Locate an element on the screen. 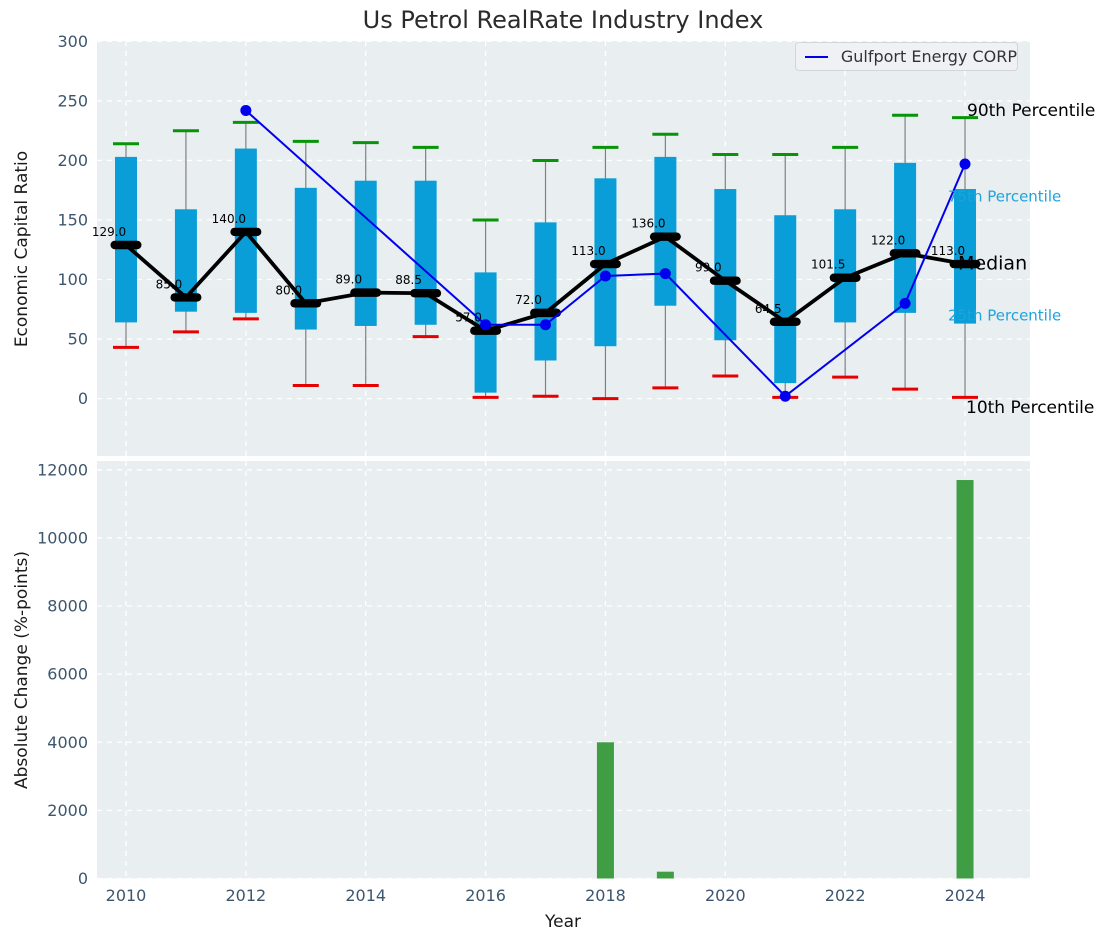 This screenshot has width=1107, height=942. x-tick-label: 2016 is located at coordinates (485, 895).